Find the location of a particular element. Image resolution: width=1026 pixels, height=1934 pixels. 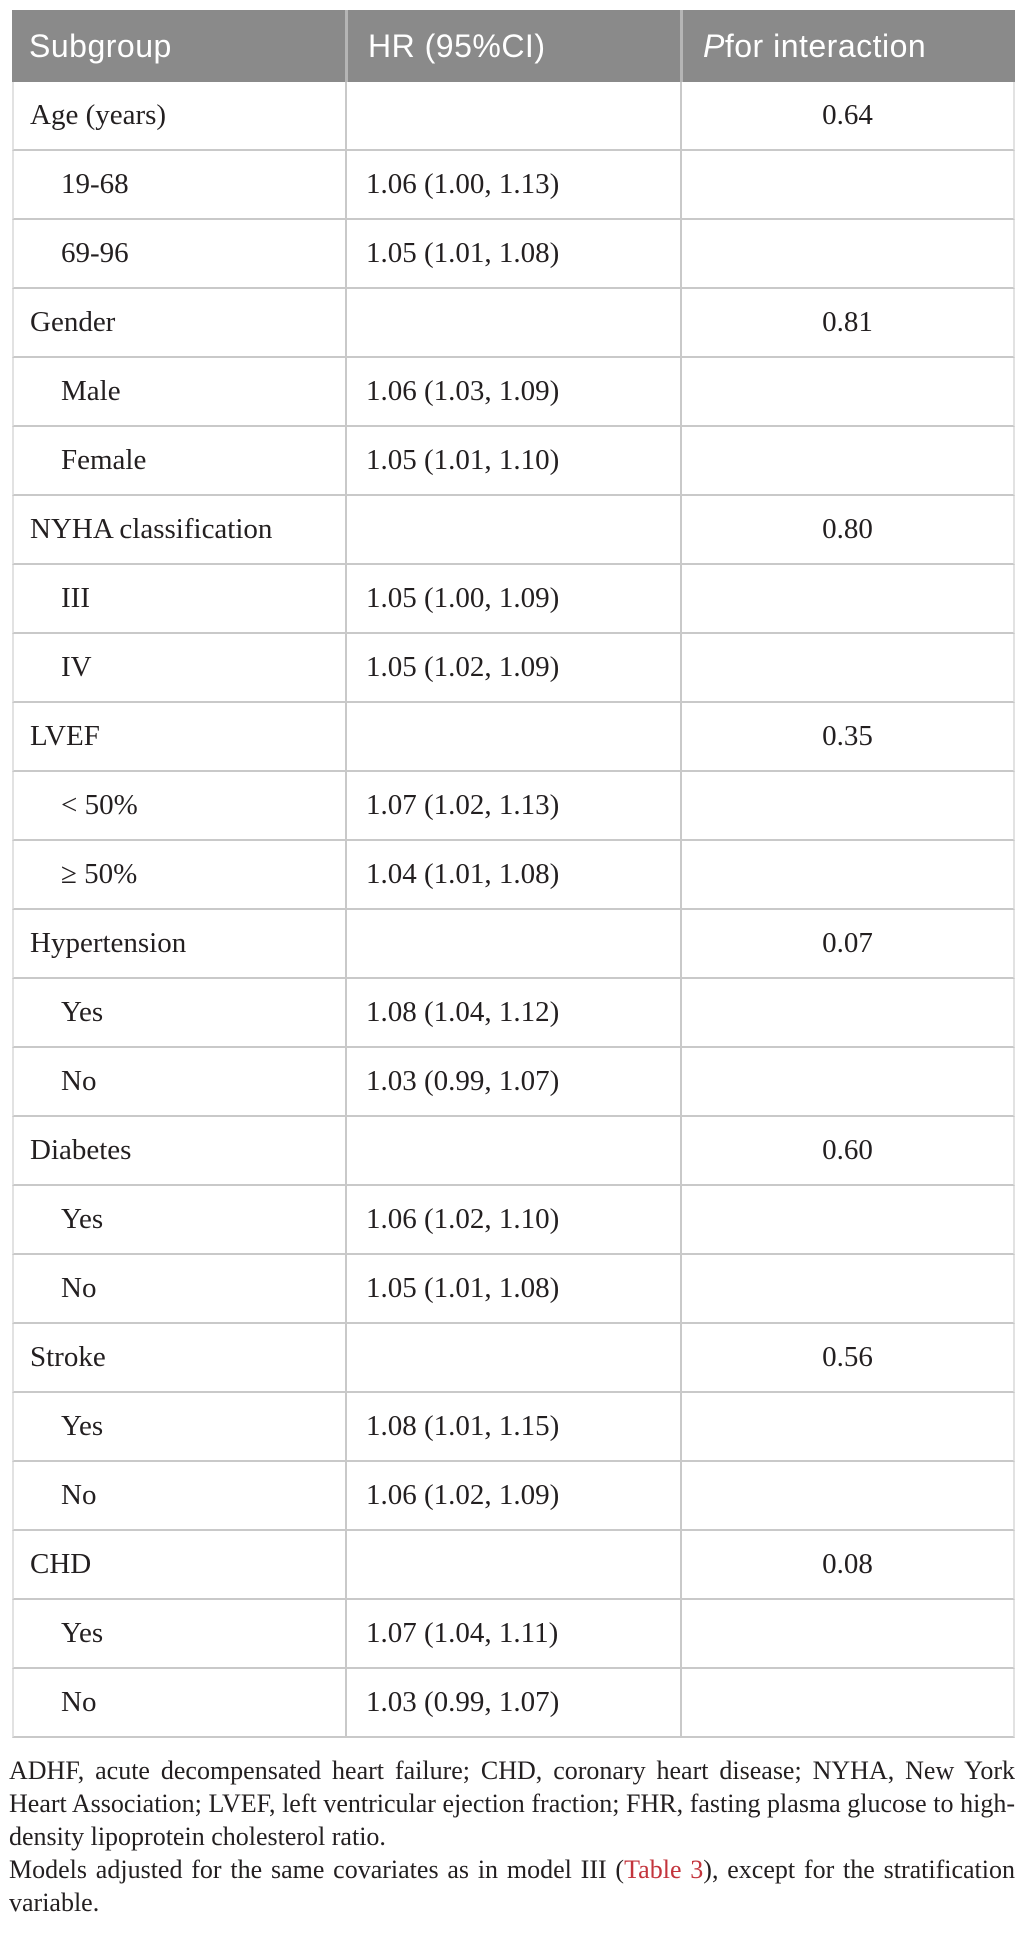

table-row: No 1.05 (1.01, 1.08) is located at coordinates (513, 1289).